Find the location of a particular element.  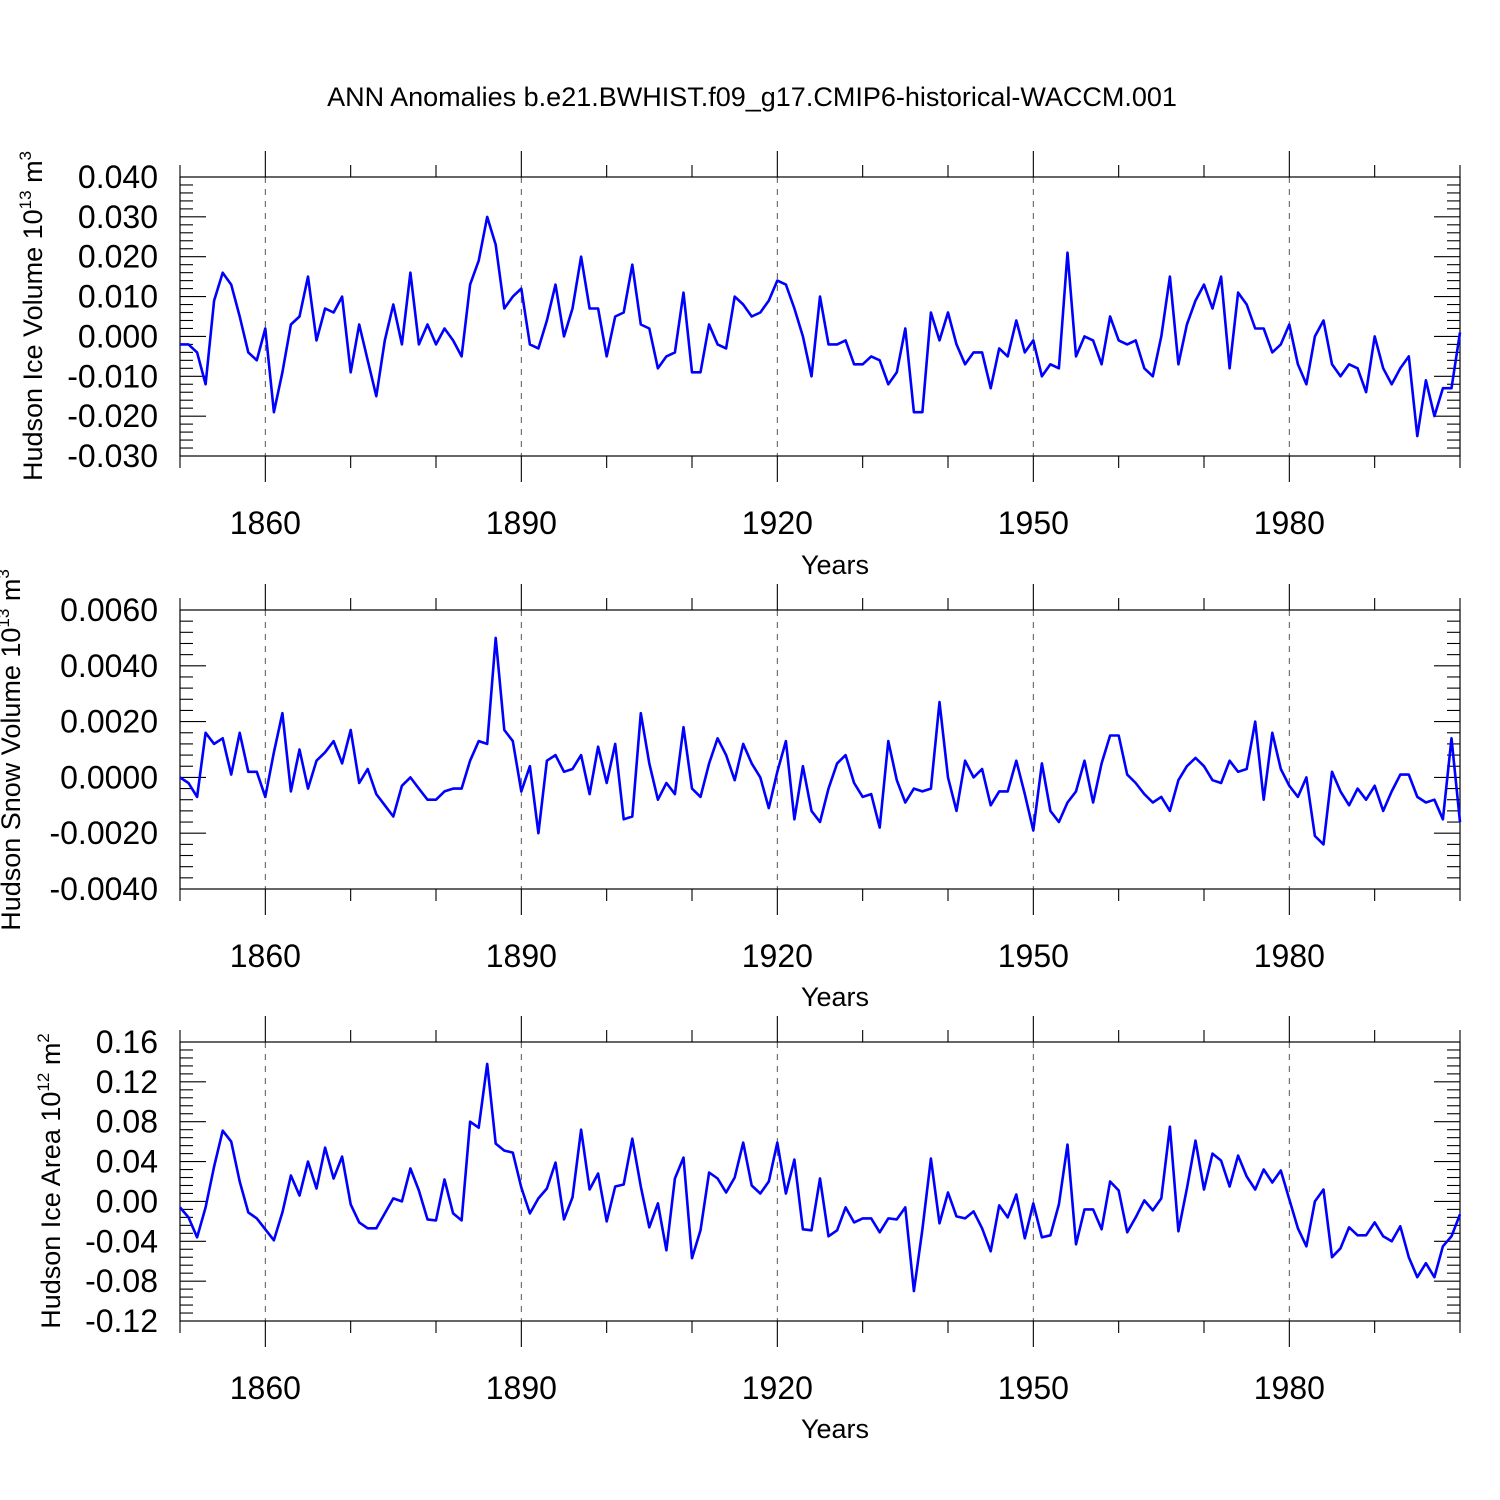

y-axis-title-unit-exponent: 2 is located at coordinates (43, 1037).